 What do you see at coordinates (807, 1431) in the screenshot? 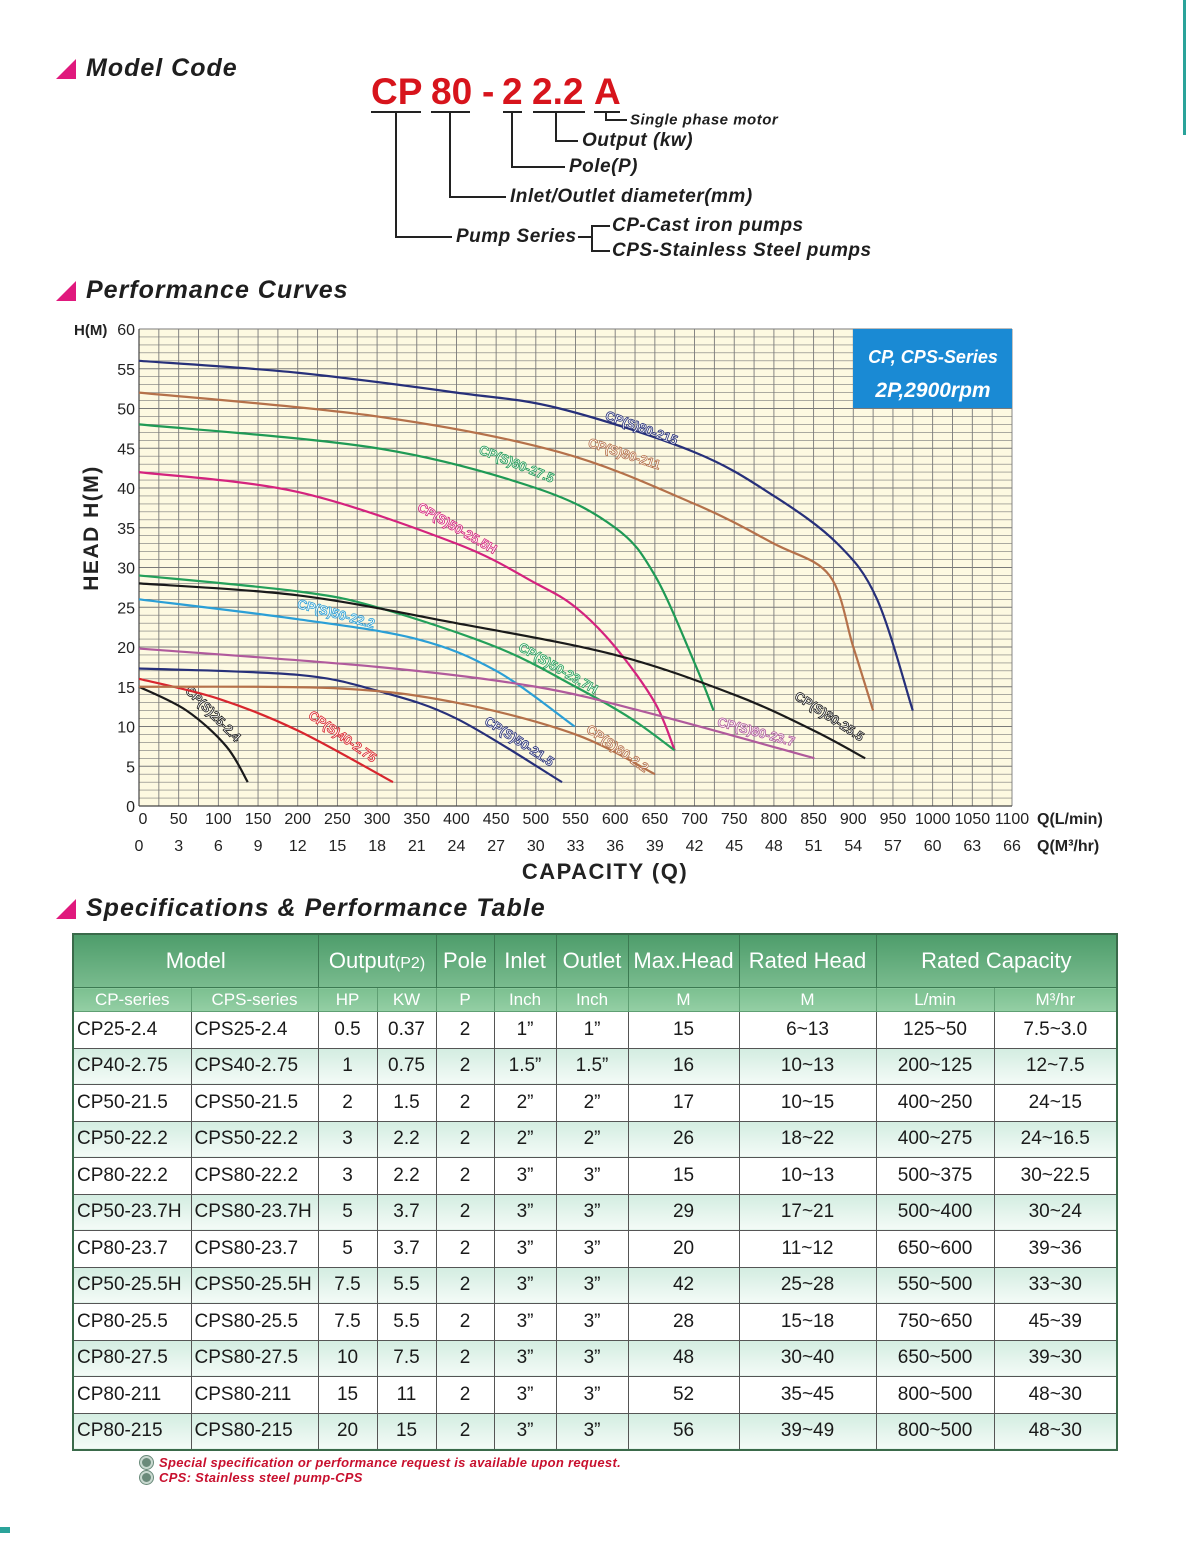
I see `table-cell: 39~49` at bounding box center [807, 1431].